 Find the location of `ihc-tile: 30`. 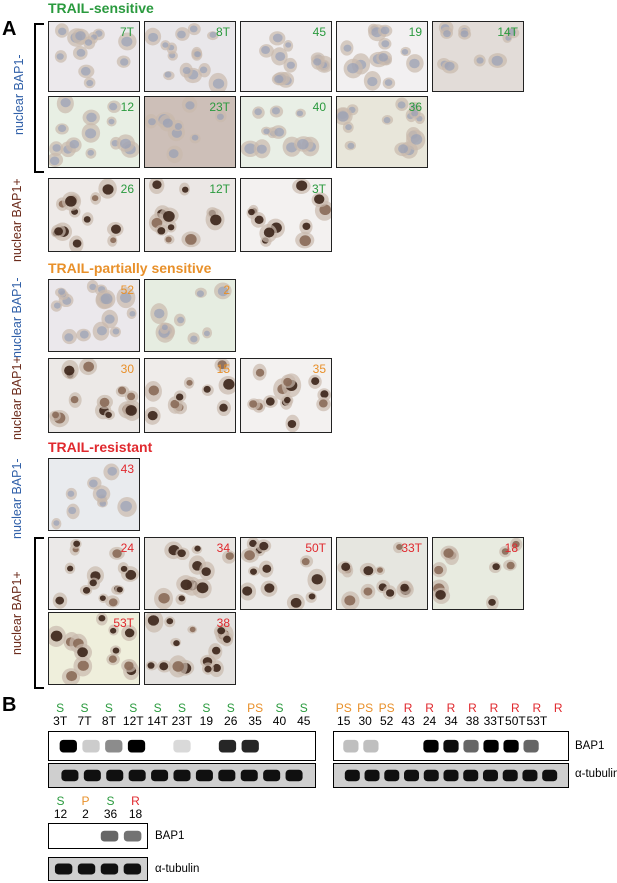

ihc-tile: 30 is located at coordinates (94, 395).